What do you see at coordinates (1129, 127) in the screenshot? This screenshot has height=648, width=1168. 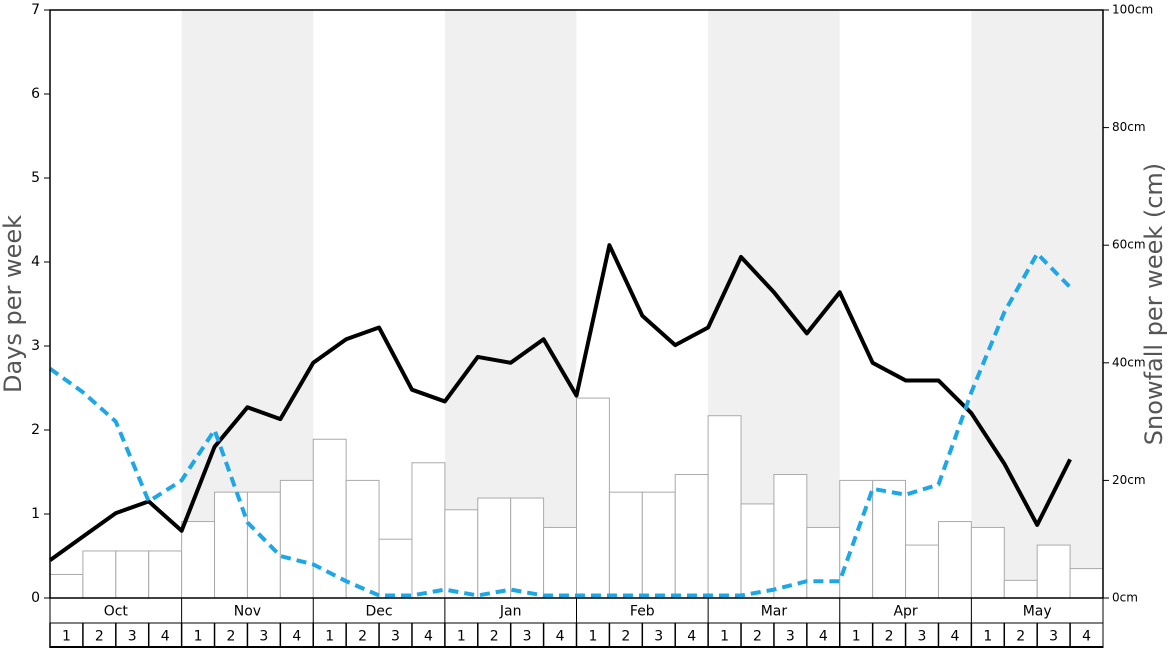 I see `y2-tick-label: 80cm` at bounding box center [1129, 127].